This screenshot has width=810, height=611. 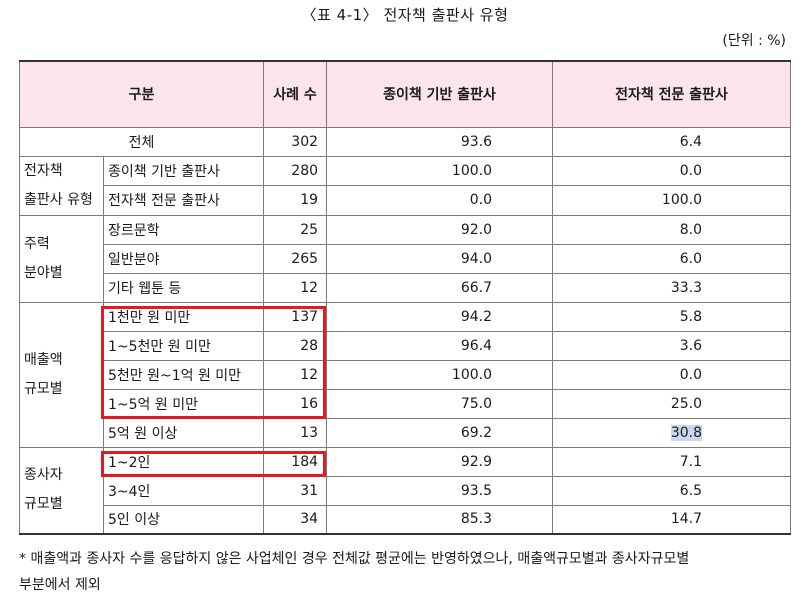 I want to click on table-header-row: 구분 사례 수 종이책 기반 출판사 전자책 전문 출판사, so click(x=405, y=94).